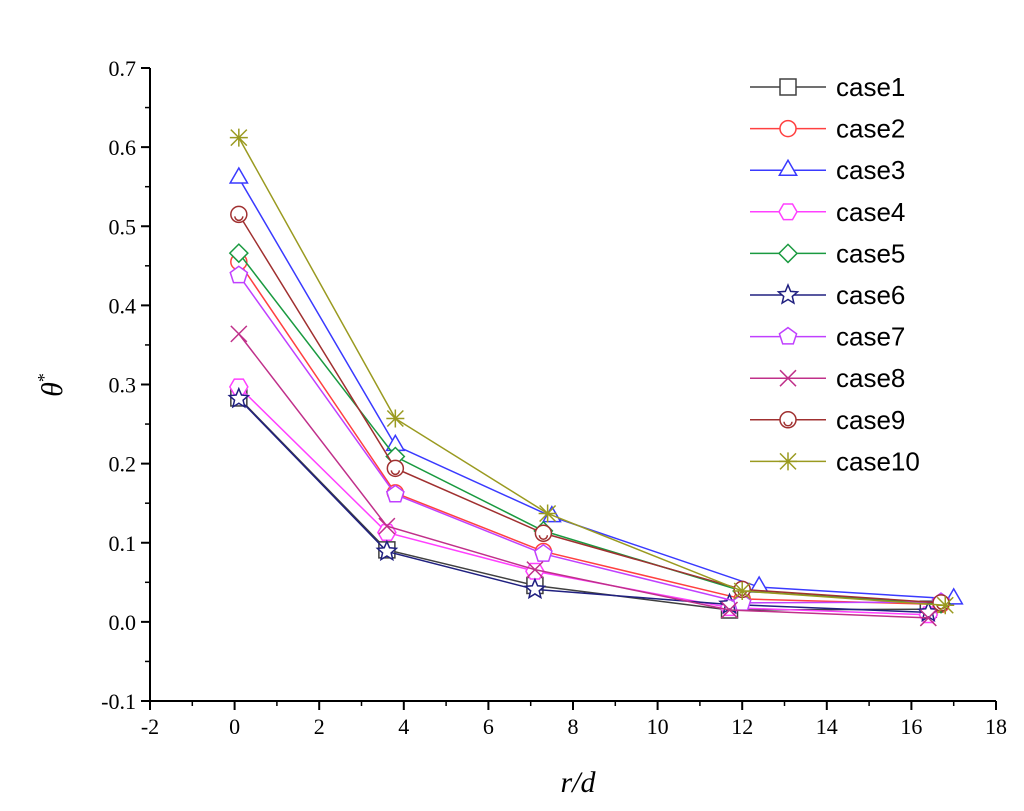 The image size is (1024, 811). I want to click on legend-marker-case1, so click(788, 87).